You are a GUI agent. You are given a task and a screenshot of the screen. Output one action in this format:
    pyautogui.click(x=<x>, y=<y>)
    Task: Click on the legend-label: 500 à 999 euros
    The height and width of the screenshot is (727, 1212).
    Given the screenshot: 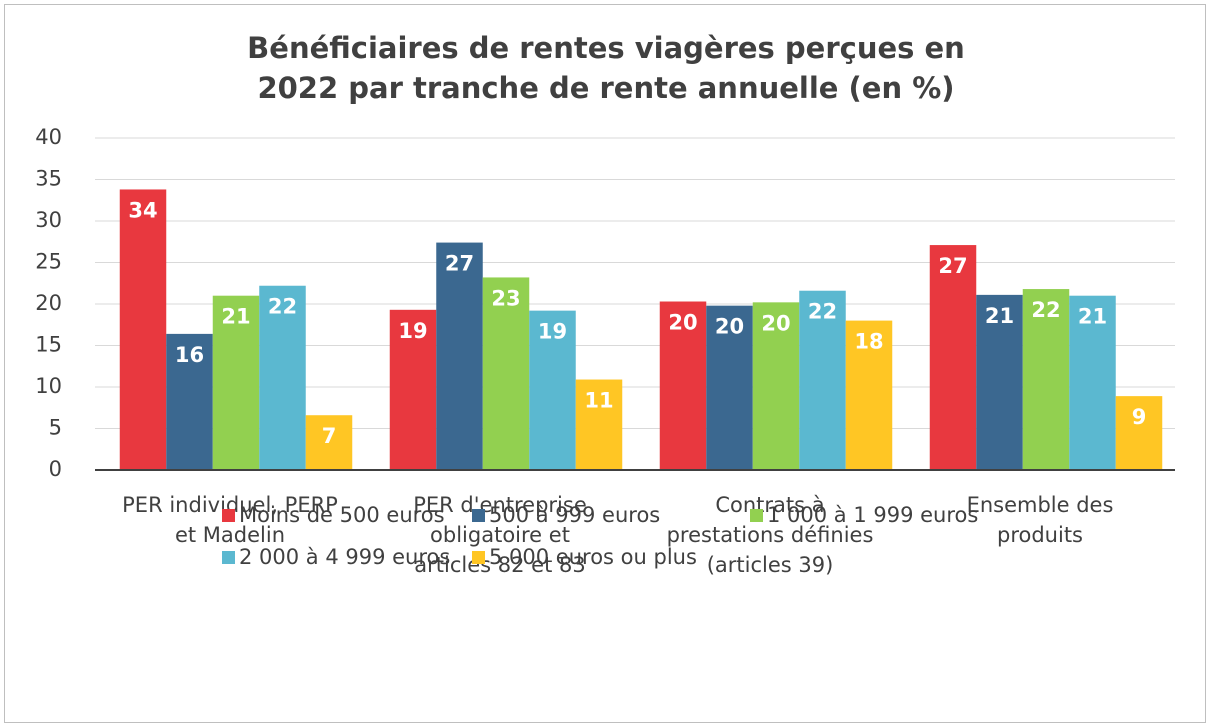 What is the action you would take?
    pyautogui.click(x=575, y=515)
    